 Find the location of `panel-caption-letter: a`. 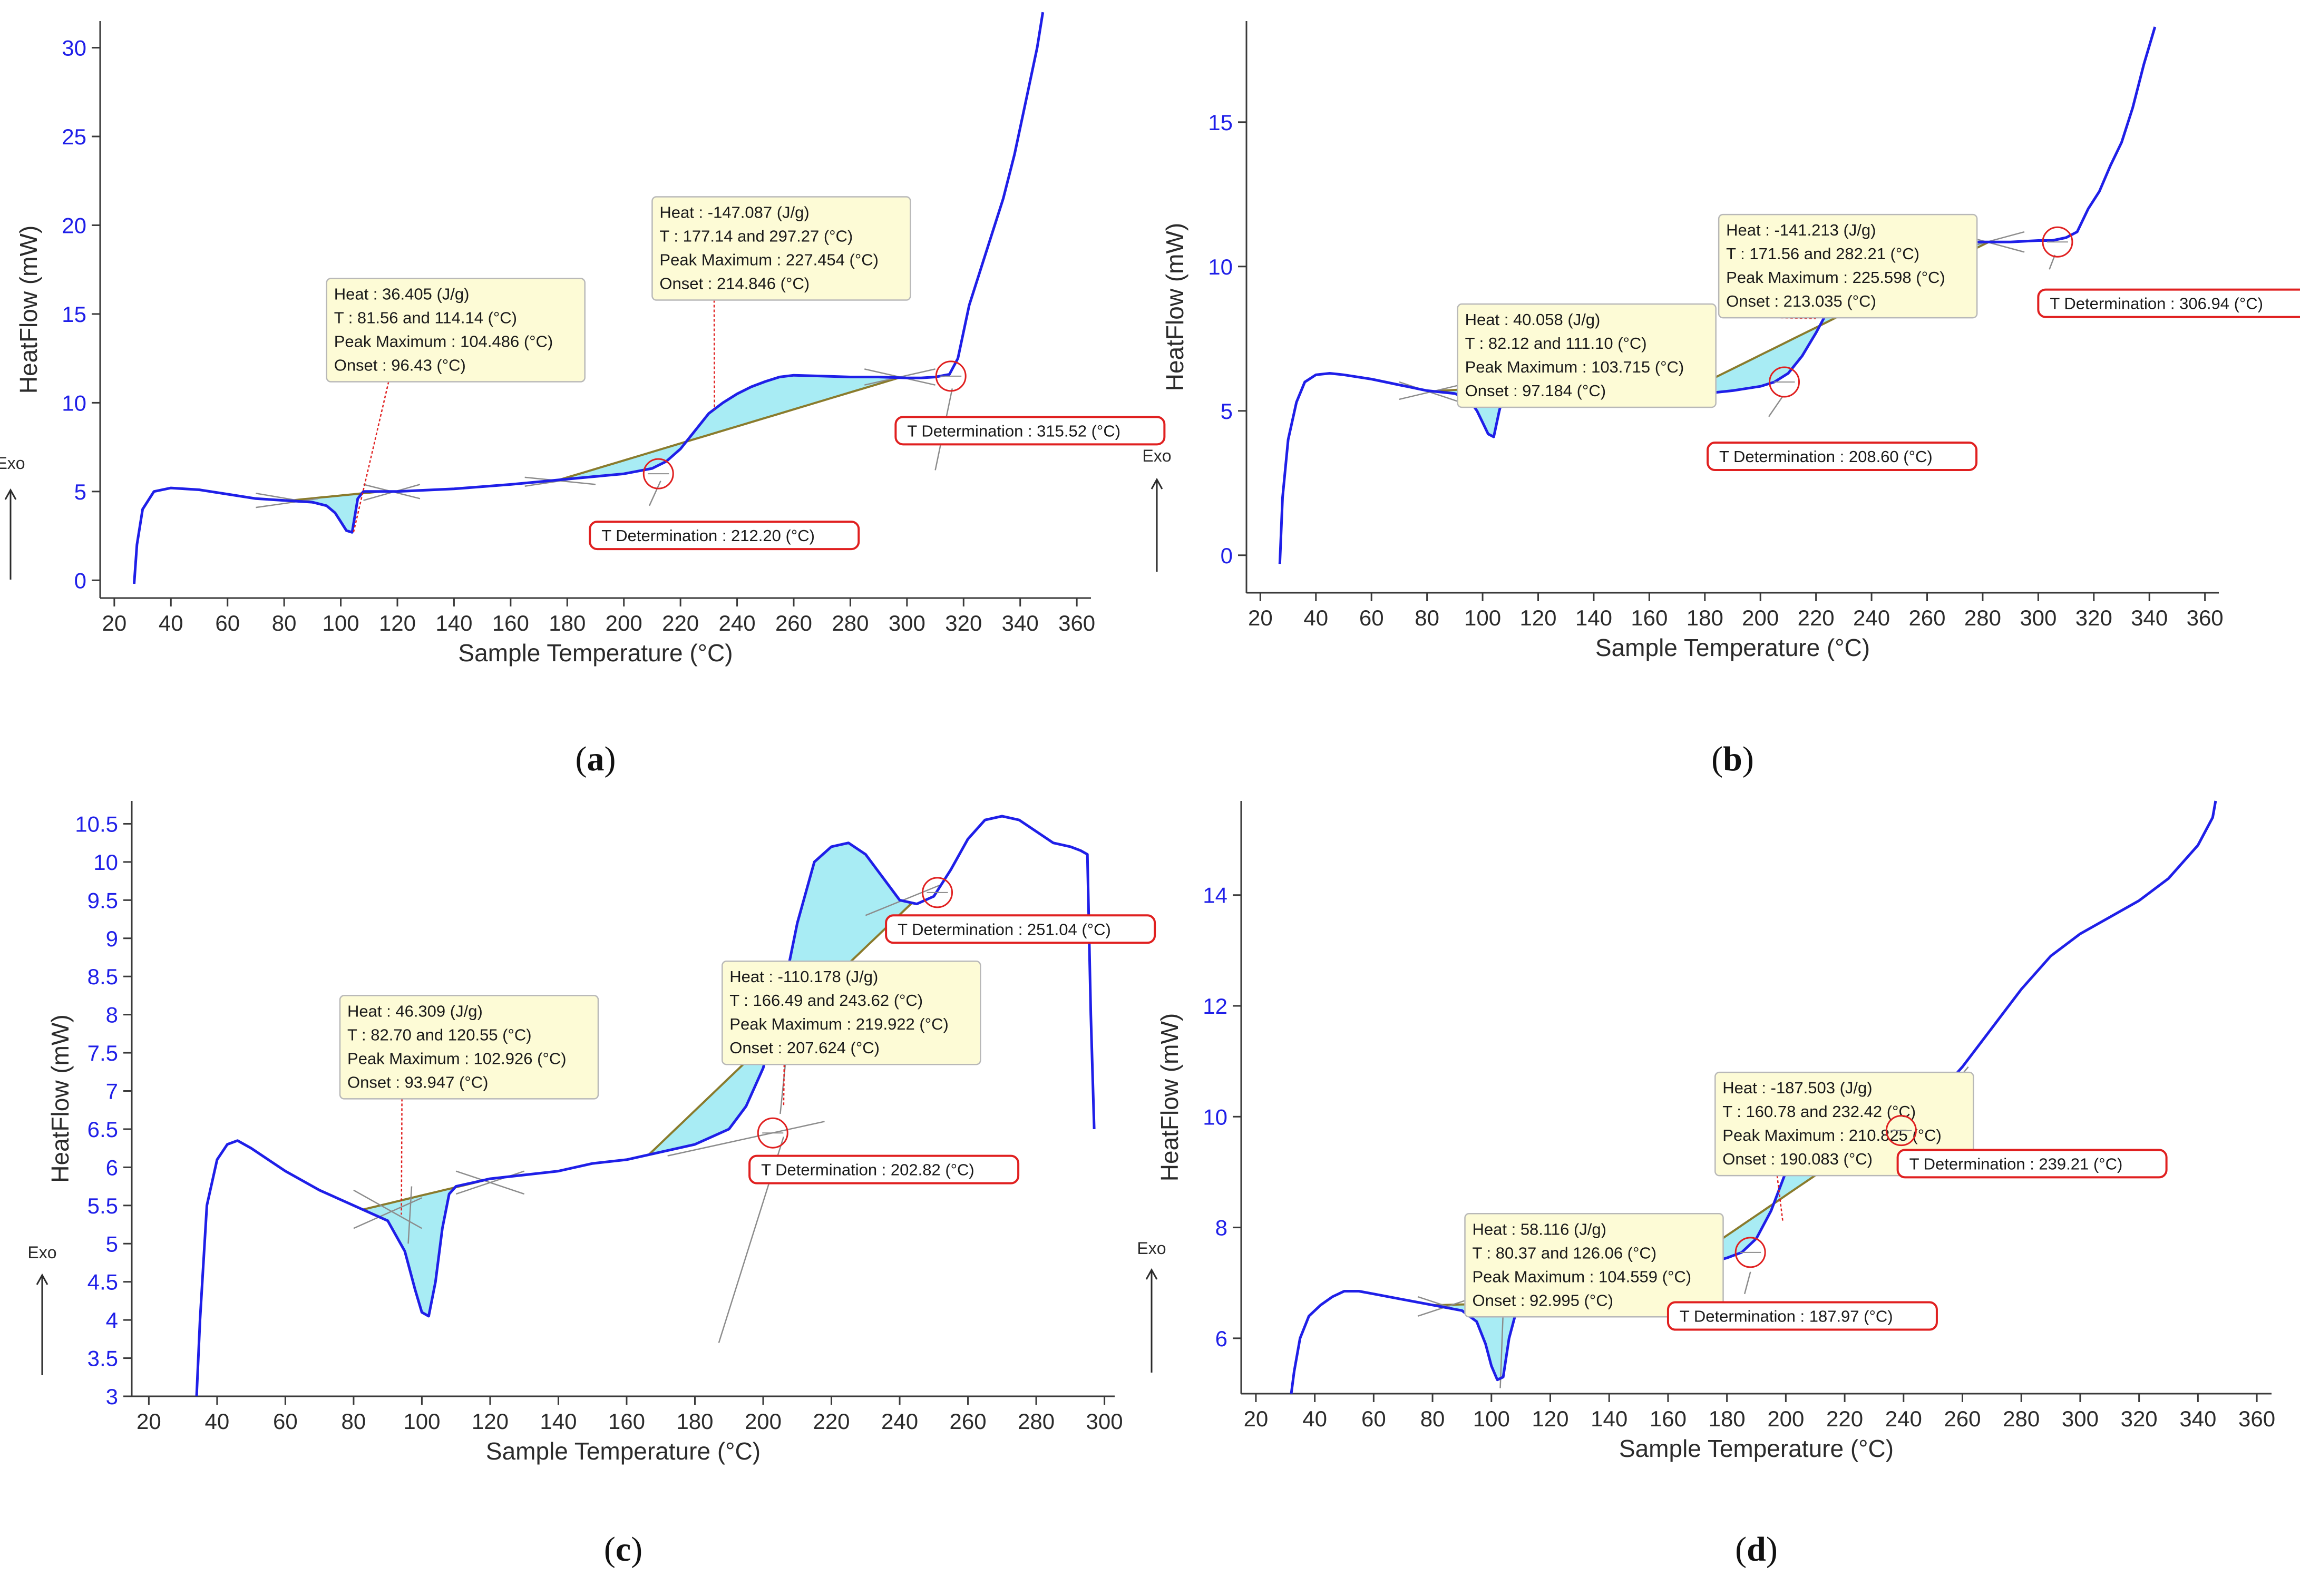

panel-caption-letter: a is located at coordinates (596, 759).